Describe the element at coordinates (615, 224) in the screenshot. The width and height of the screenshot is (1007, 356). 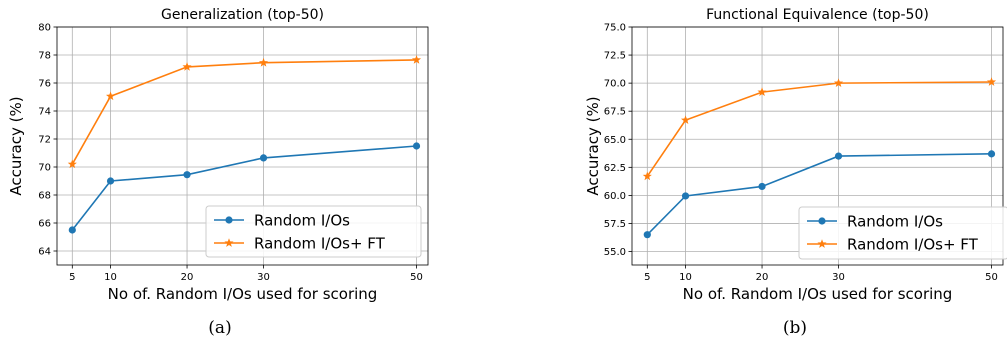
I see `y-tick-label: 57.5` at that location.